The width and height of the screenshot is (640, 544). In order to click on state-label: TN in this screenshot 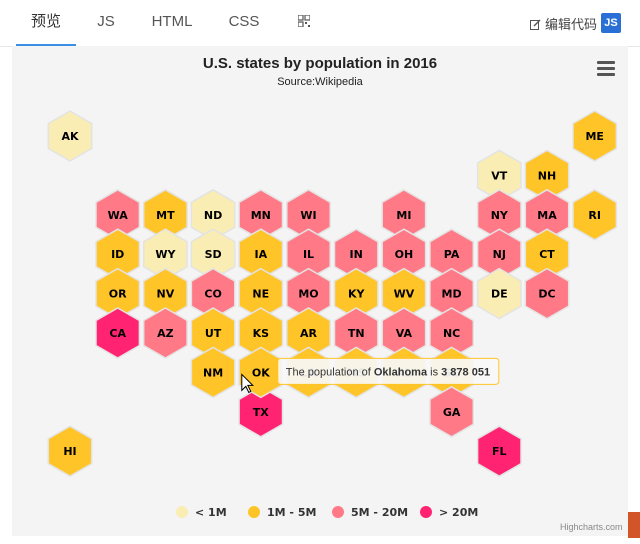, I will do `click(356, 333)`.